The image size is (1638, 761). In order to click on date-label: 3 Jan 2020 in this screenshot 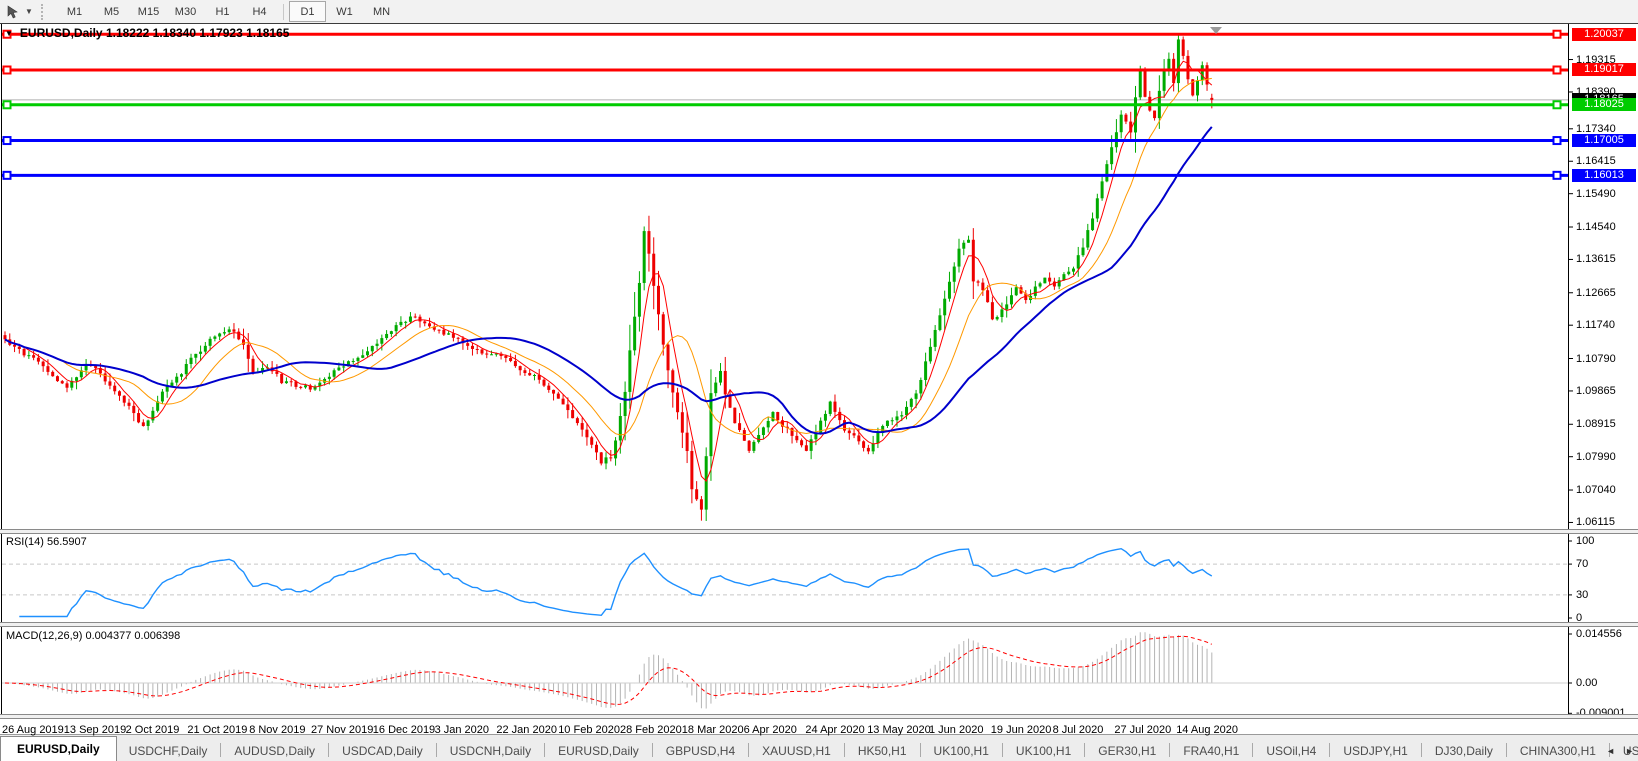, I will do `click(462, 730)`.